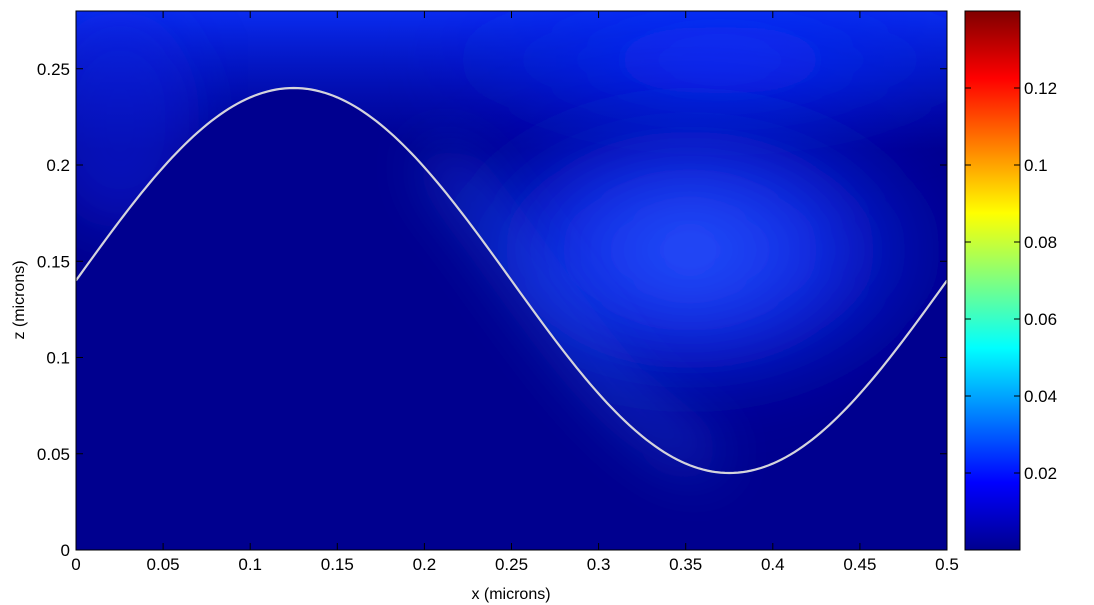  What do you see at coordinates (510, 594) in the screenshot?
I see `x-axis-label: x (microns)` at bounding box center [510, 594].